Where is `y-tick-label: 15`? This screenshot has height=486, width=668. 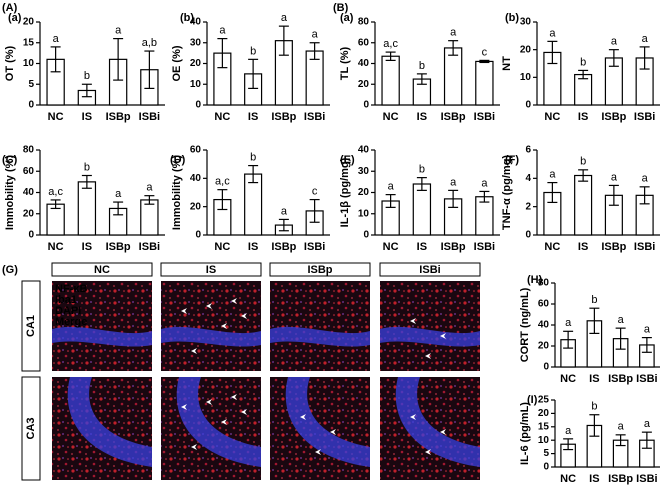 y-tick-label: 15 is located at coordinates (29, 42).